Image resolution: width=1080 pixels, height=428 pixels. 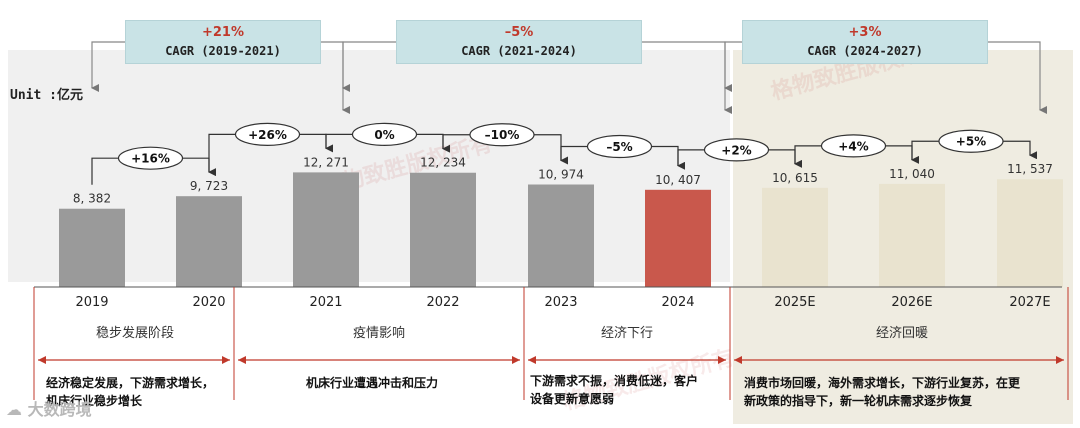 What do you see at coordinates (795, 178) in the screenshot?
I see `value-label: 10, 615` at bounding box center [795, 178].